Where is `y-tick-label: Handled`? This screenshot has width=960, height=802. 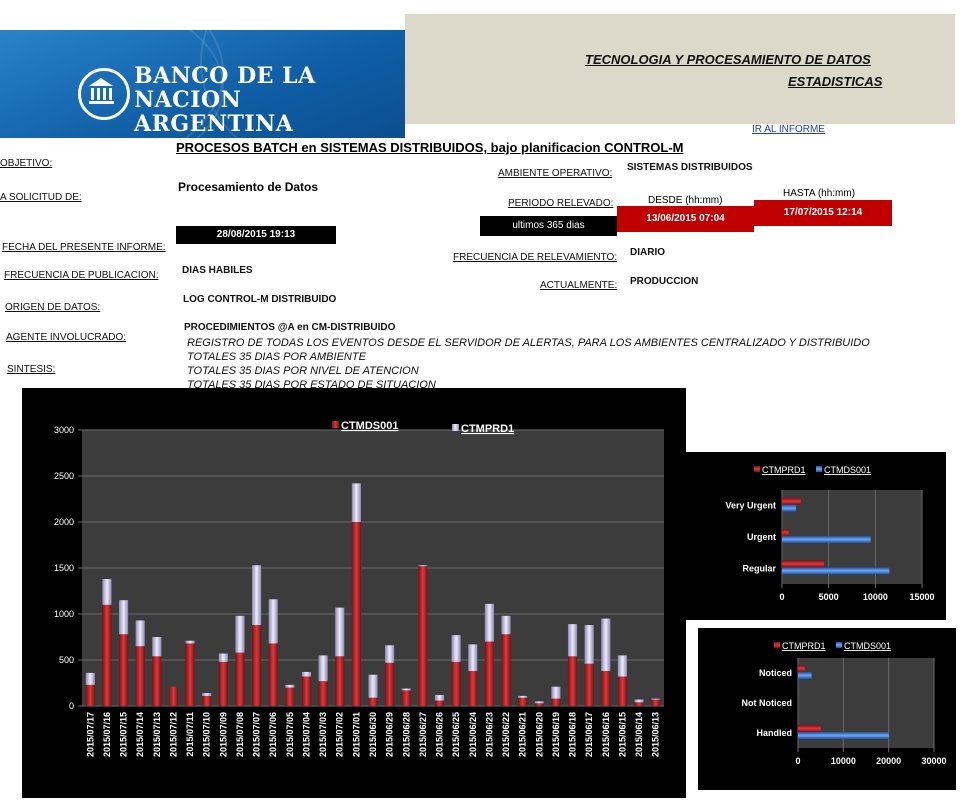
y-tick-label: Handled is located at coordinates (774, 733).